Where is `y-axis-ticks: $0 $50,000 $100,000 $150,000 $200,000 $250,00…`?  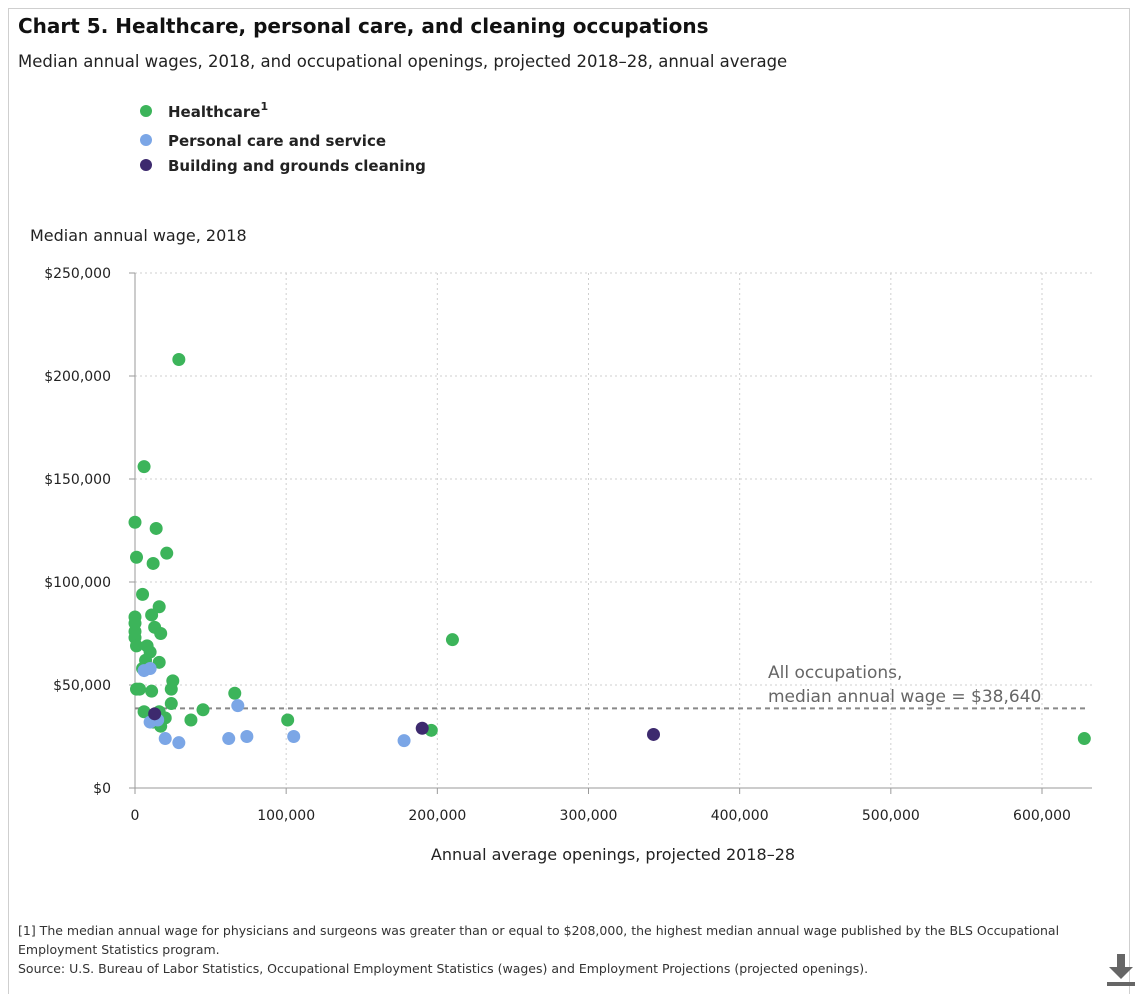 y-axis-ticks: $0 $50,000 $100,000 $150,000 $200,000 $250,00… is located at coordinates (77, 531).